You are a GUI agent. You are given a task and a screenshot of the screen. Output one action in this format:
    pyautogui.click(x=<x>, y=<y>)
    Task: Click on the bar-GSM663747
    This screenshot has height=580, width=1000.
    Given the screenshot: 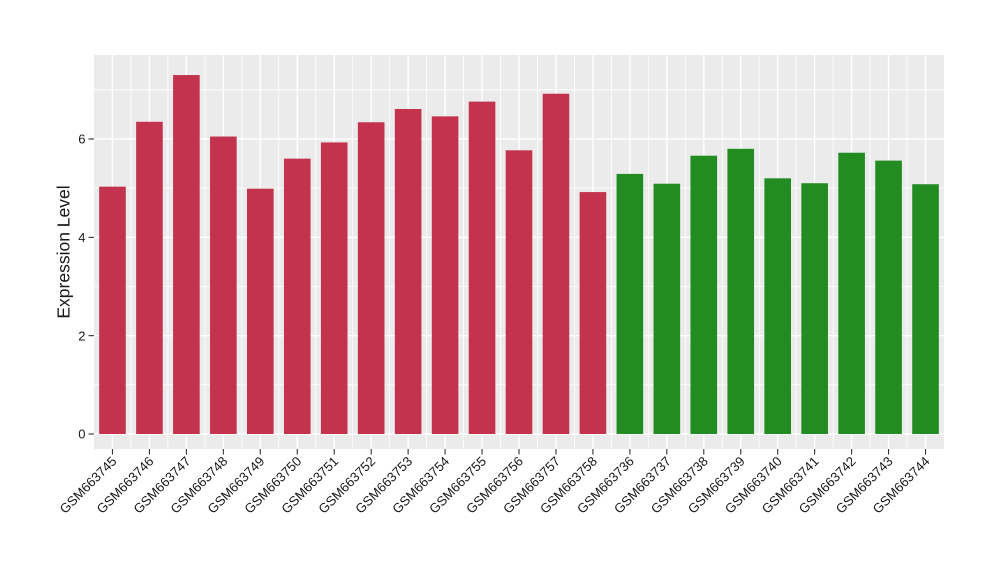 What is the action you would take?
    pyautogui.click(x=186, y=255)
    